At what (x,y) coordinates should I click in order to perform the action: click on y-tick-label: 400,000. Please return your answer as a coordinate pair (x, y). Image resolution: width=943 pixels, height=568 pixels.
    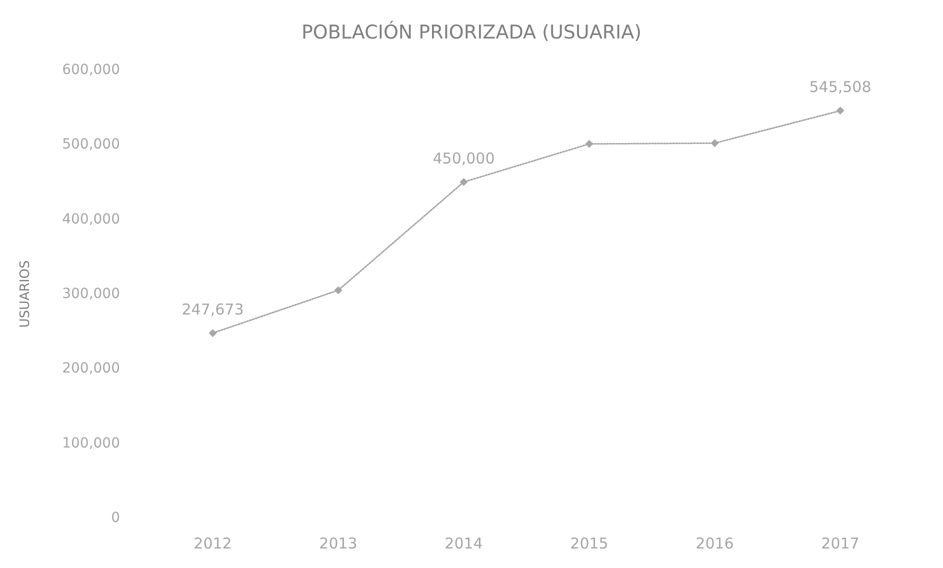
    Looking at the image, I should click on (91, 219).